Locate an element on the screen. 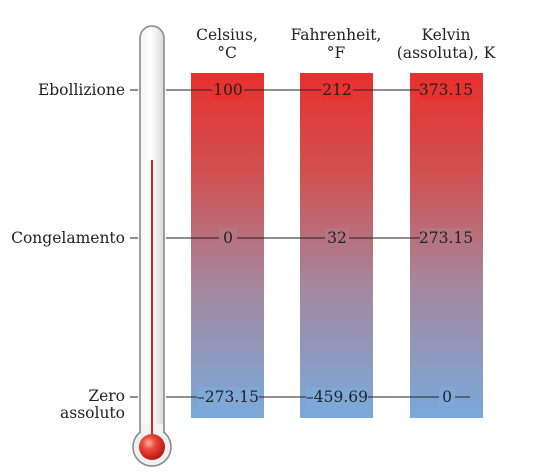 Image resolution: width=535 pixels, height=473 pixels. celsius-header-line2: °C is located at coordinates (227, 53).